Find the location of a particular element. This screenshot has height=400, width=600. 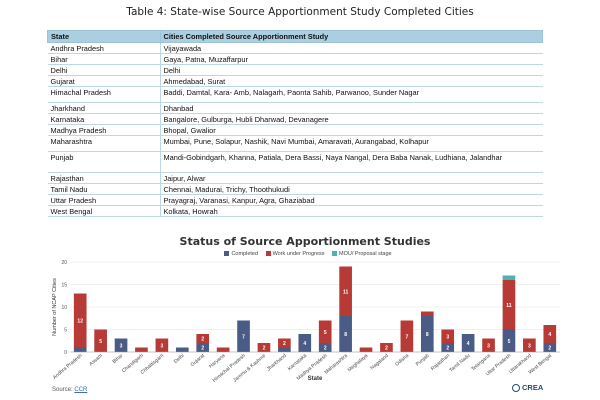

chart-title: Status of Source Apportionment Studies is located at coordinates (305, 241).